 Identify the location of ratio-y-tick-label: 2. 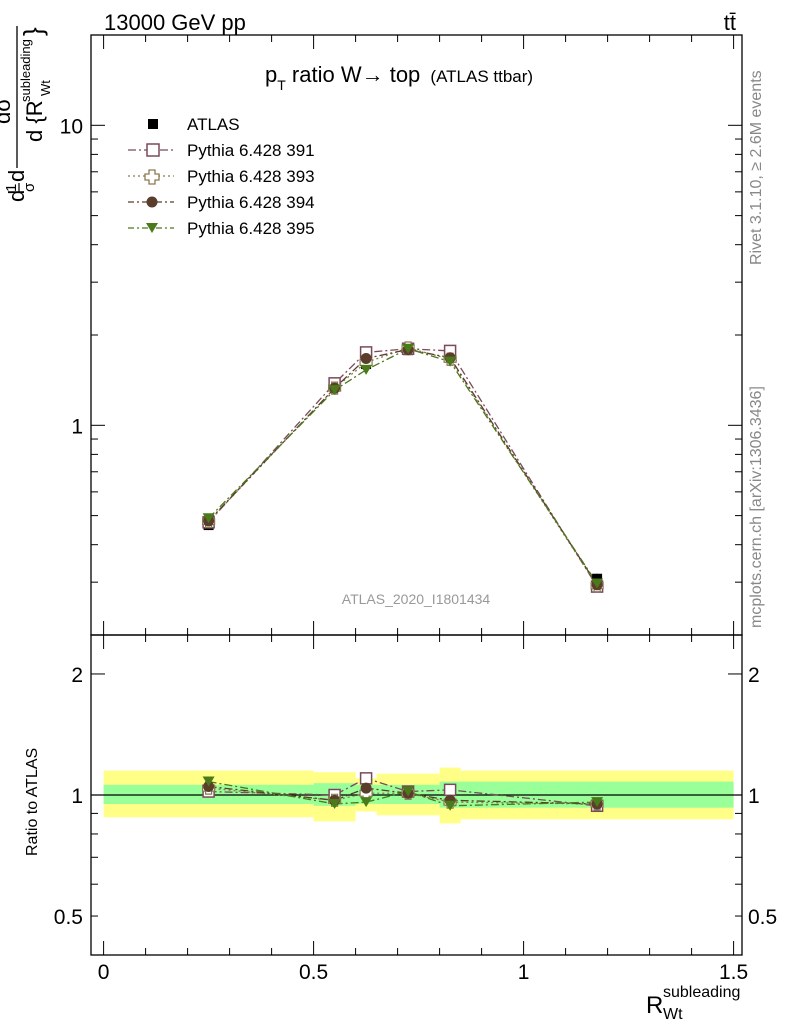
(77, 675).